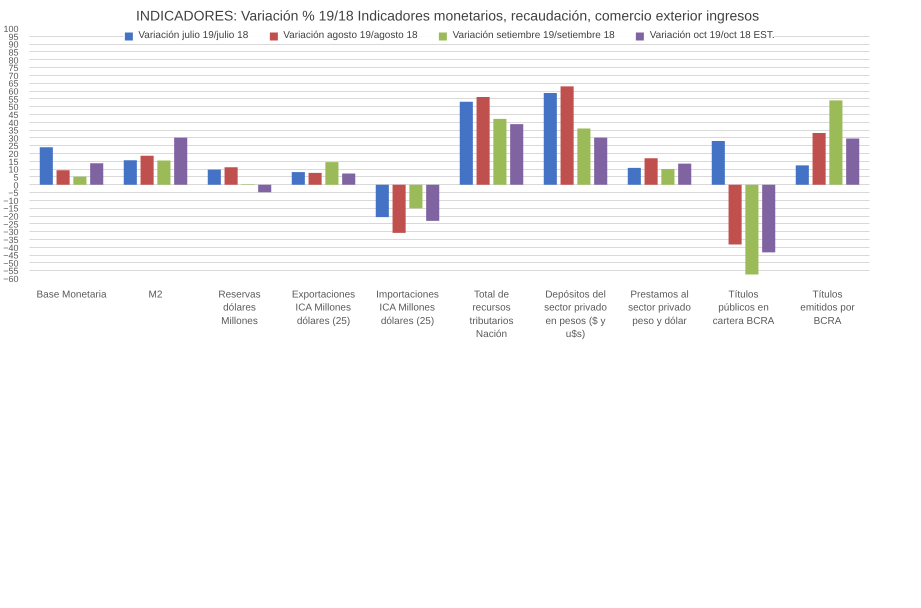 This screenshot has height=608, width=921. What do you see at coordinates (13, 107) in the screenshot?
I see `y-tick-label: 50` at bounding box center [13, 107].